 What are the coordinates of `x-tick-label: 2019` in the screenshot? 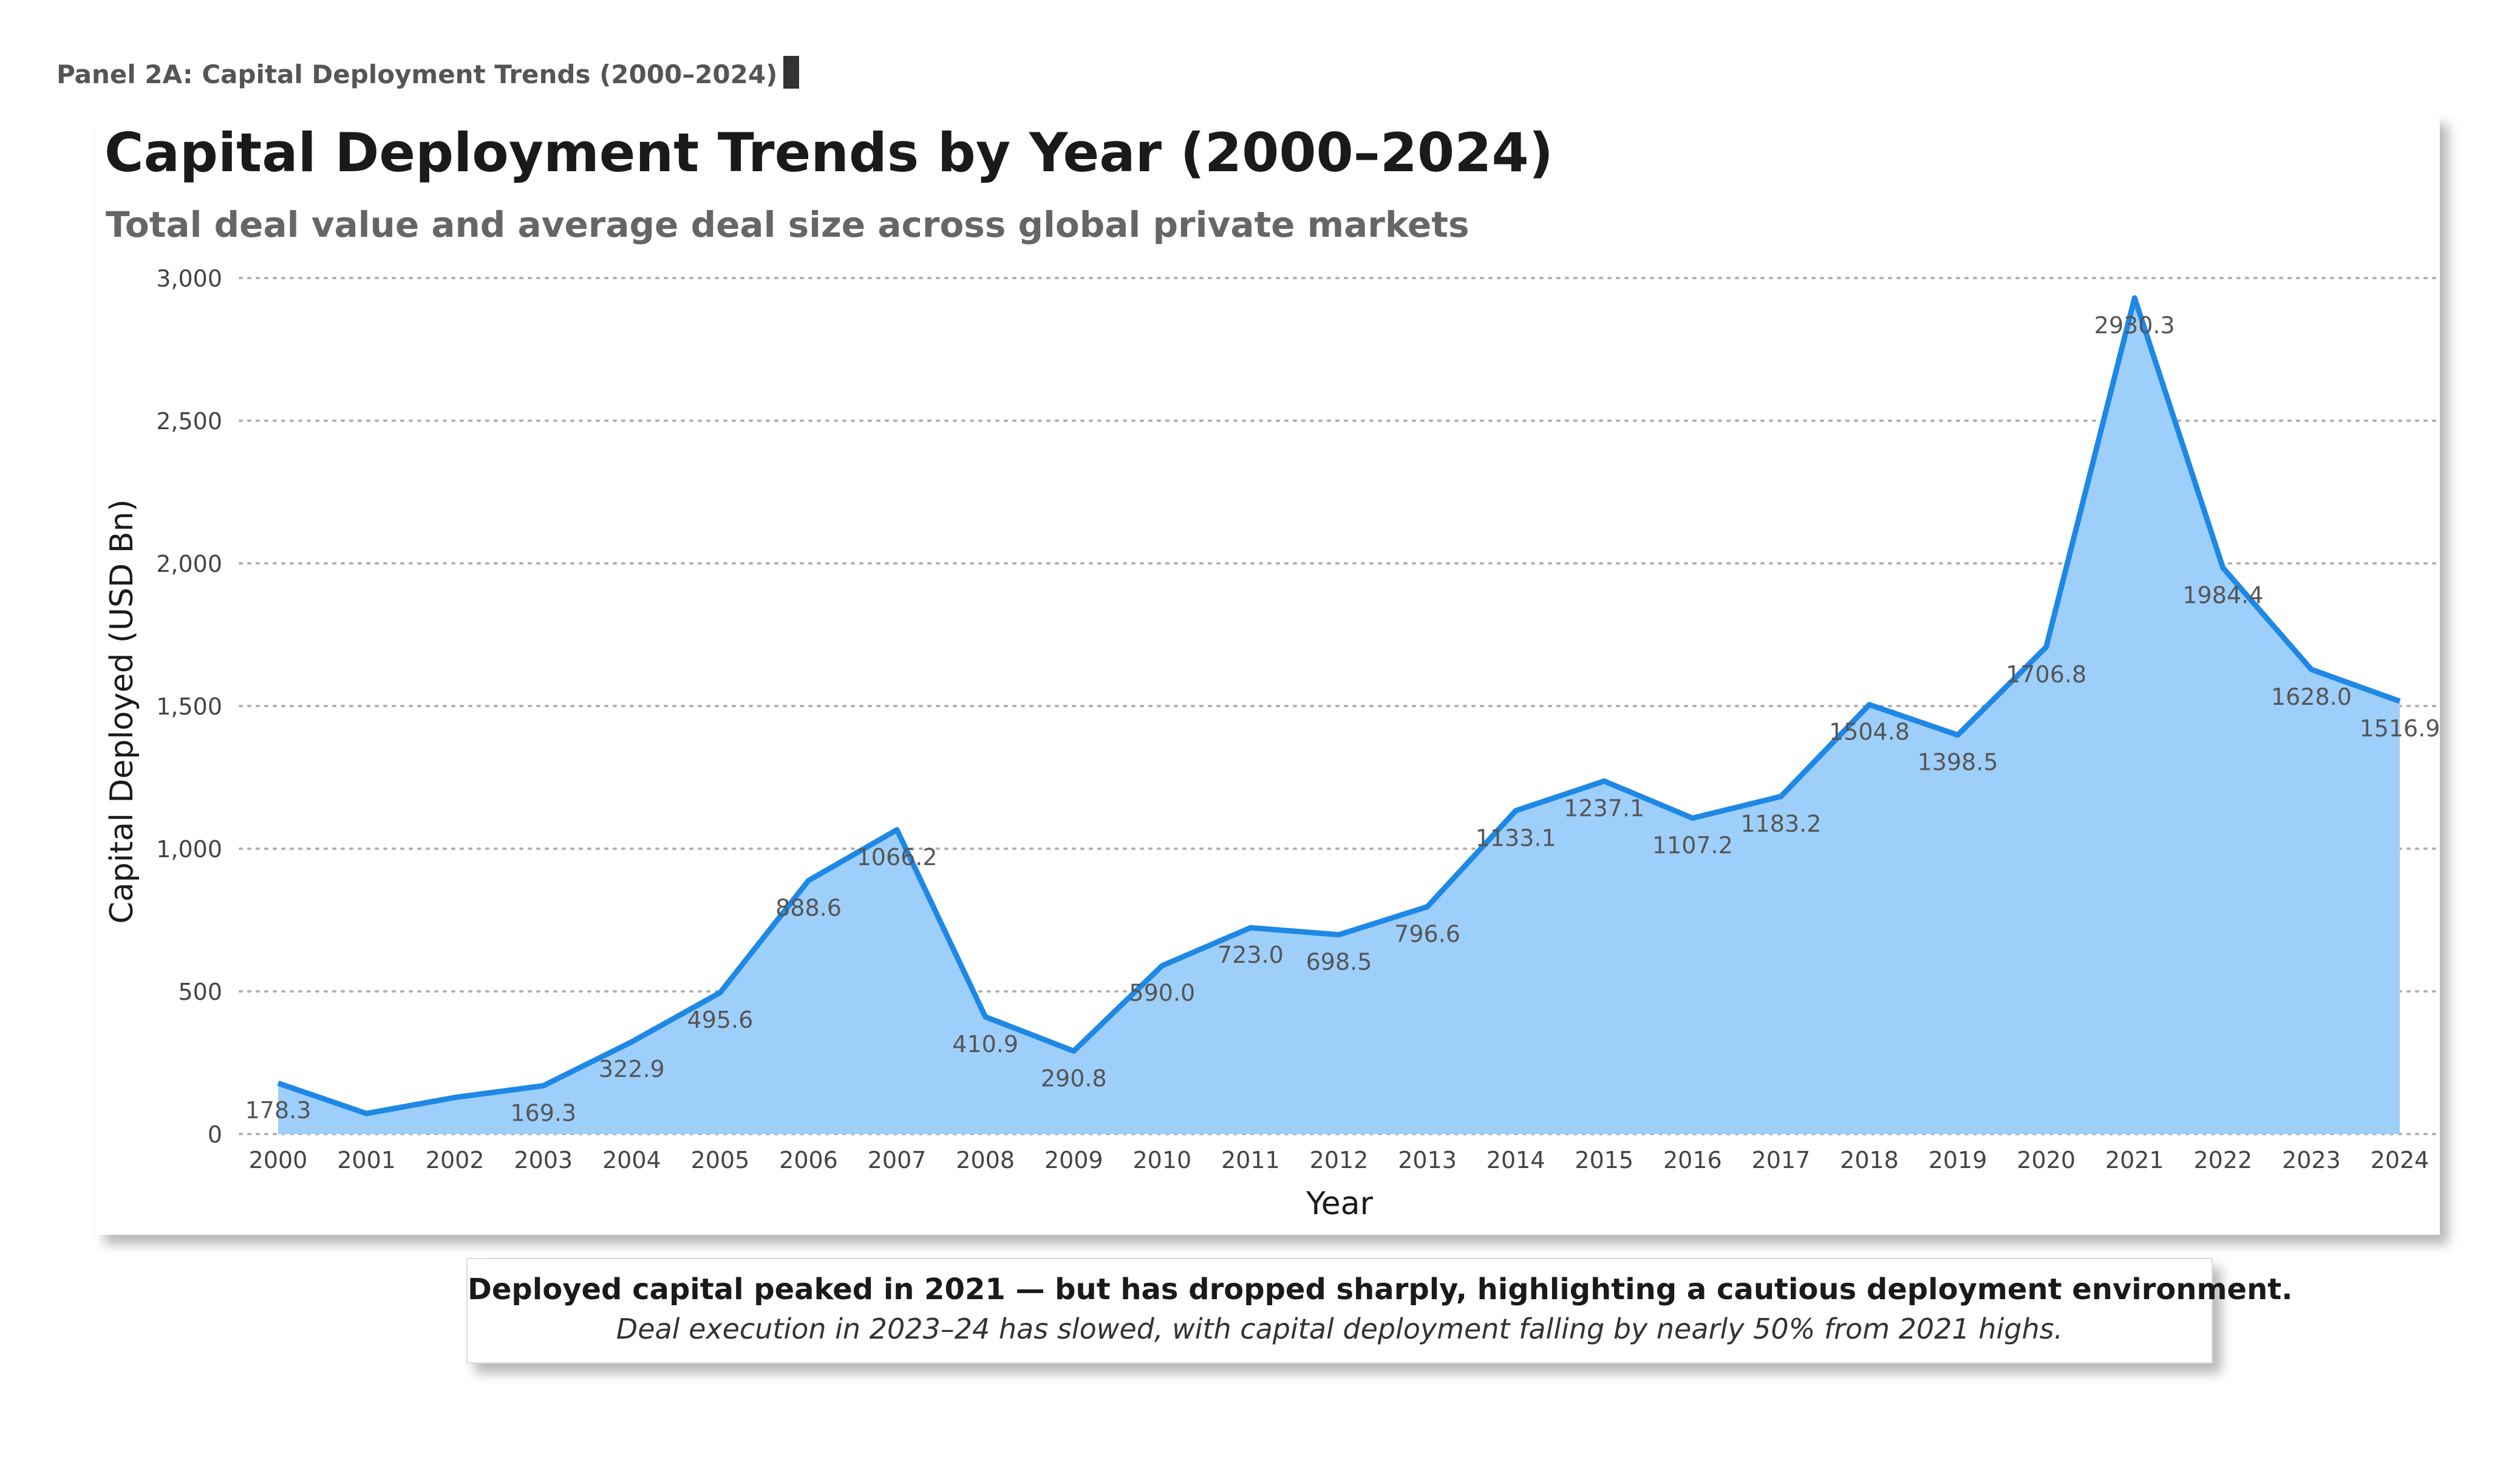 It's located at (1958, 1160).